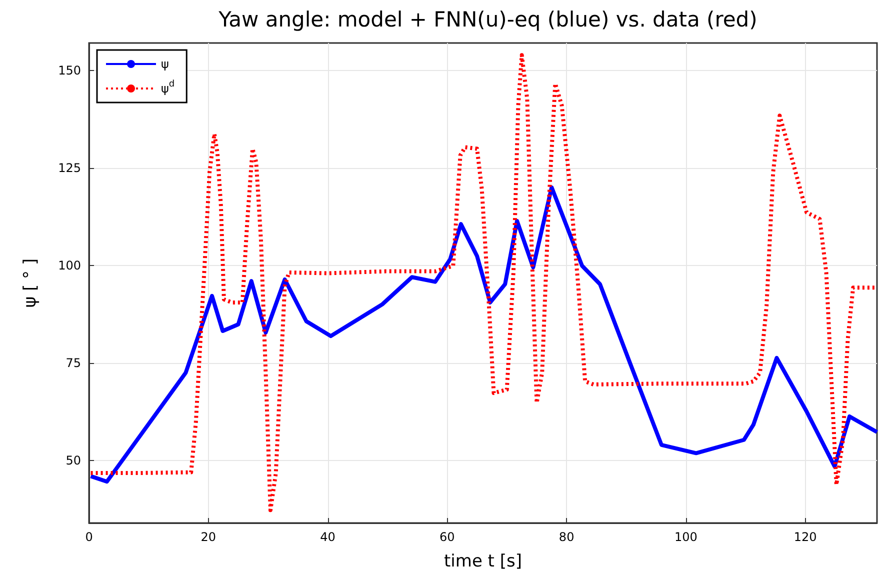 The image size is (879, 577). What do you see at coordinates (805, 537) in the screenshot?
I see `x-tick-label: 120` at bounding box center [805, 537].